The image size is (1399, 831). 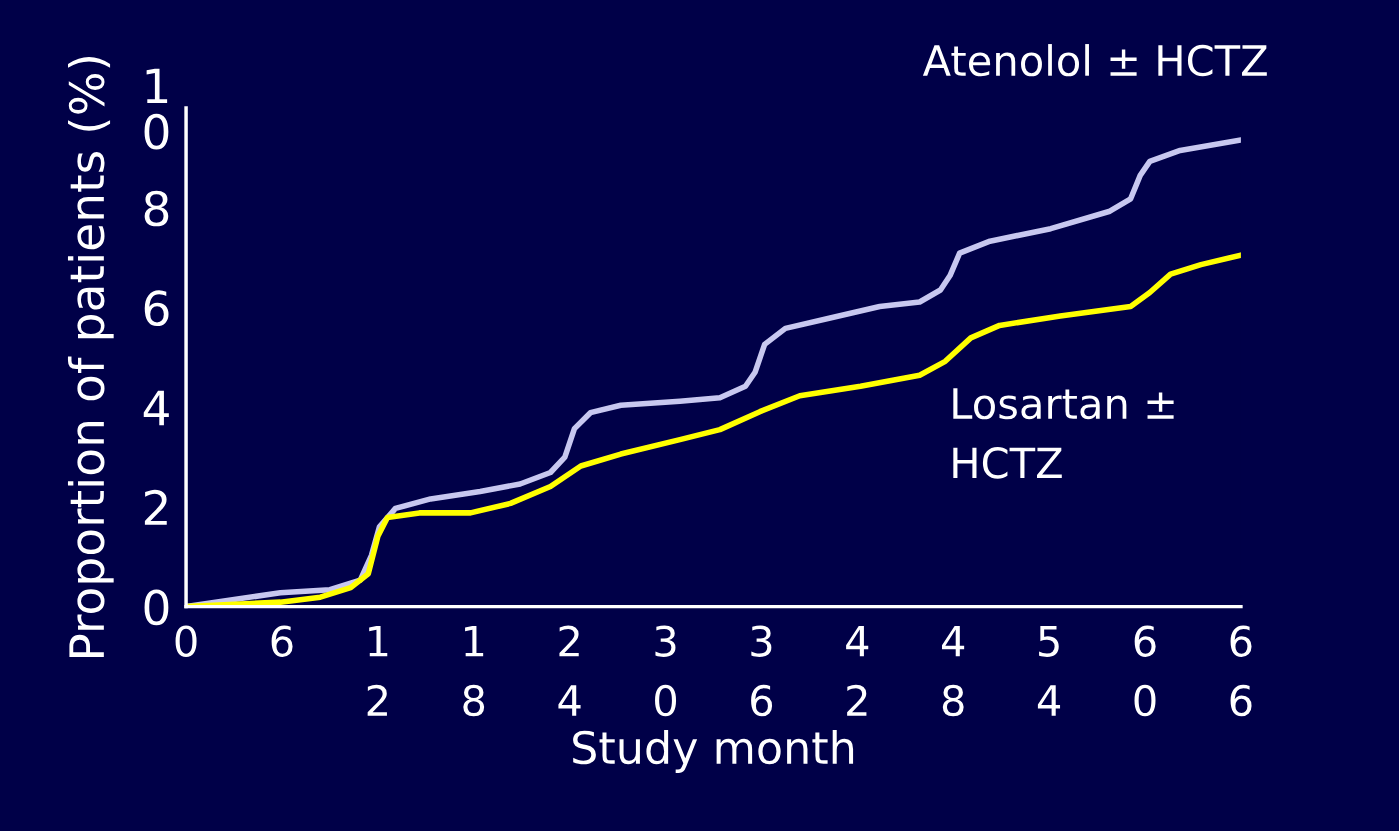 What do you see at coordinates (1145, 671) in the screenshot?
I see `x-tick-label: 6 0` at bounding box center [1145, 671].